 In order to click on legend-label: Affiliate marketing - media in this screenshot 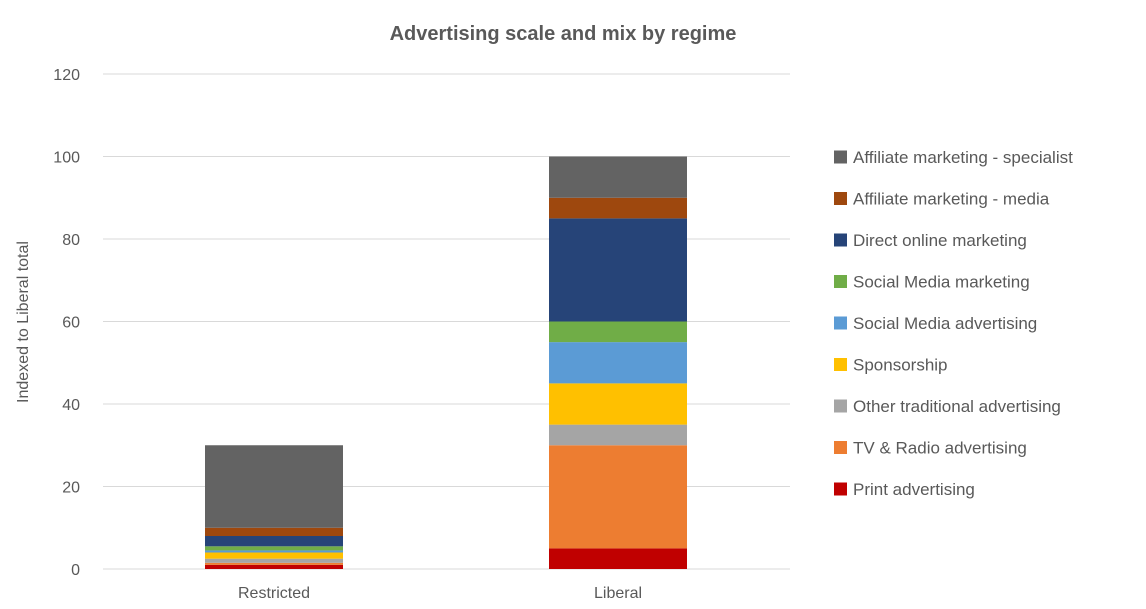, I will do `click(951, 199)`.